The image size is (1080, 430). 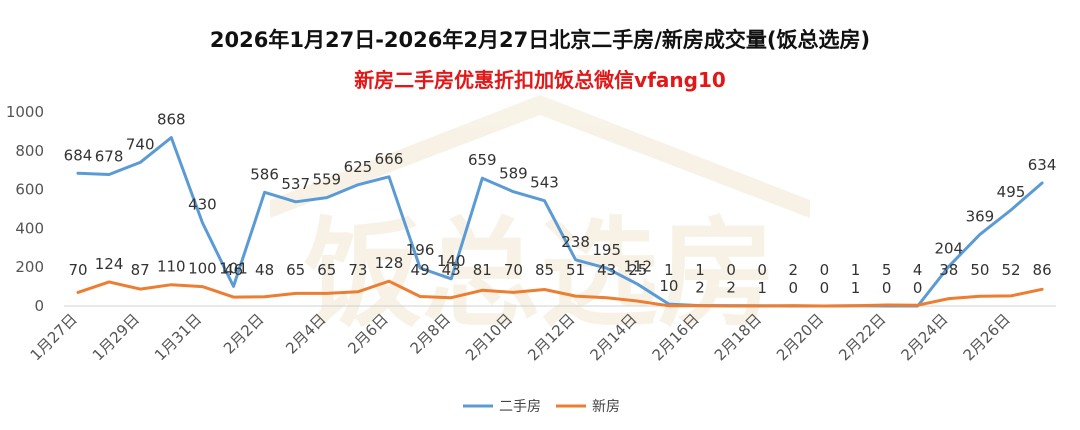 I want to click on chart-subtitle: 新房二手房优惠折扣加饭总微信vfang10, so click(x=540, y=80).